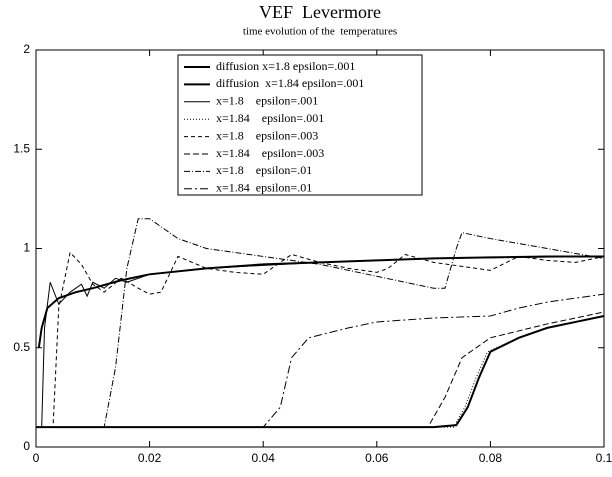  Describe the element at coordinates (21, 148) in the screenshot. I see `y-tick-label: 1.5` at that location.